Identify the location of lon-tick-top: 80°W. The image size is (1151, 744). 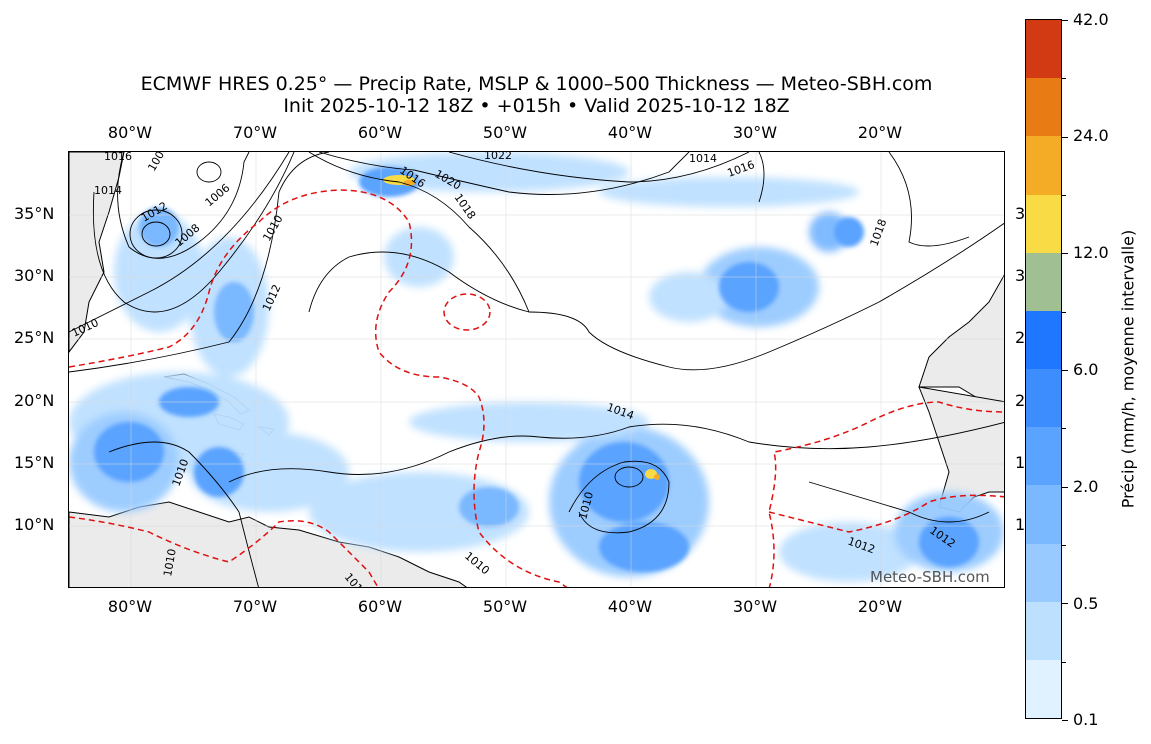
(130, 132).